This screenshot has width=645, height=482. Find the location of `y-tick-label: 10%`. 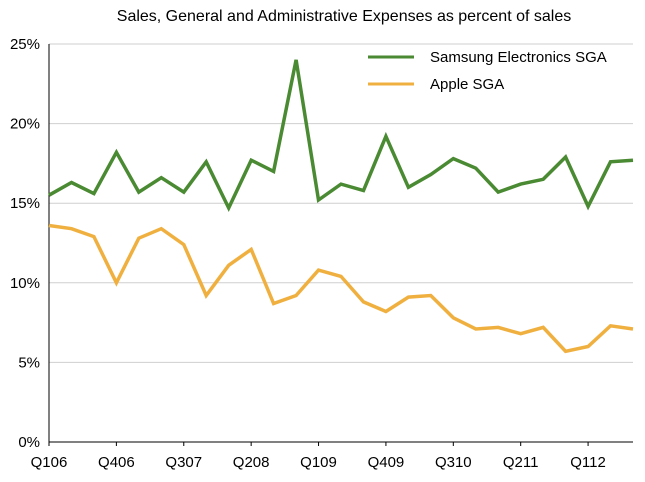

y-tick-label: 10% is located at coordinates (25, 283).